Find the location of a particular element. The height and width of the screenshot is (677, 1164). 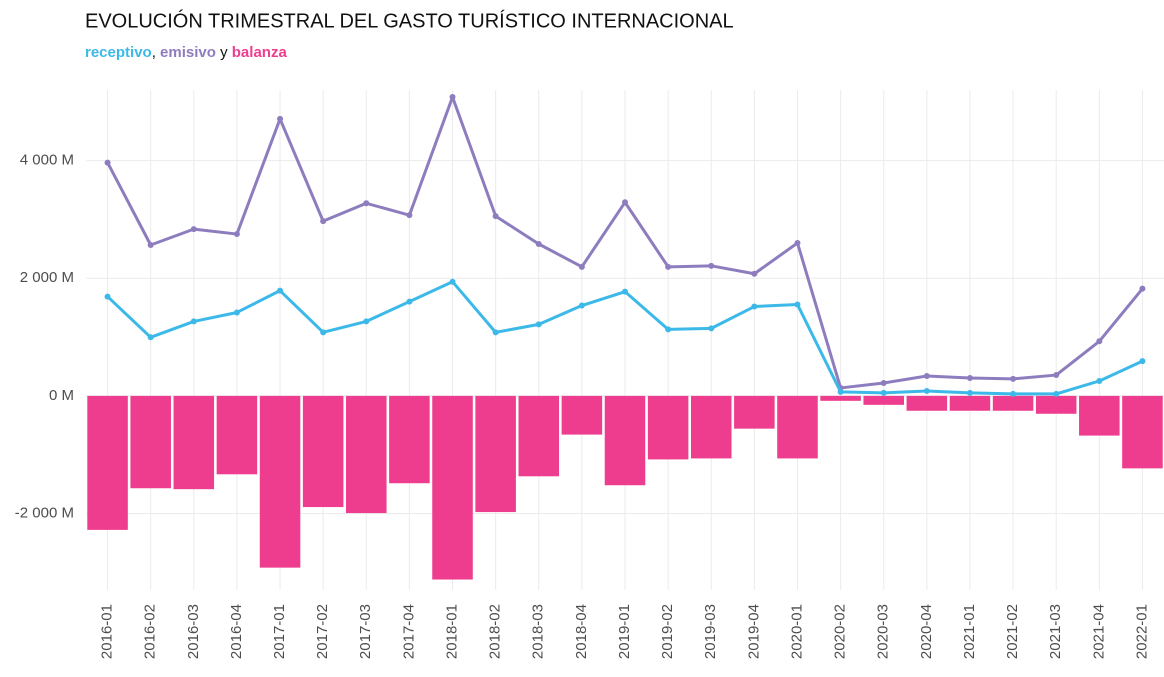

chart-subtitle: receptivo, emisivo y balanza is located at coordinates (186, 52).